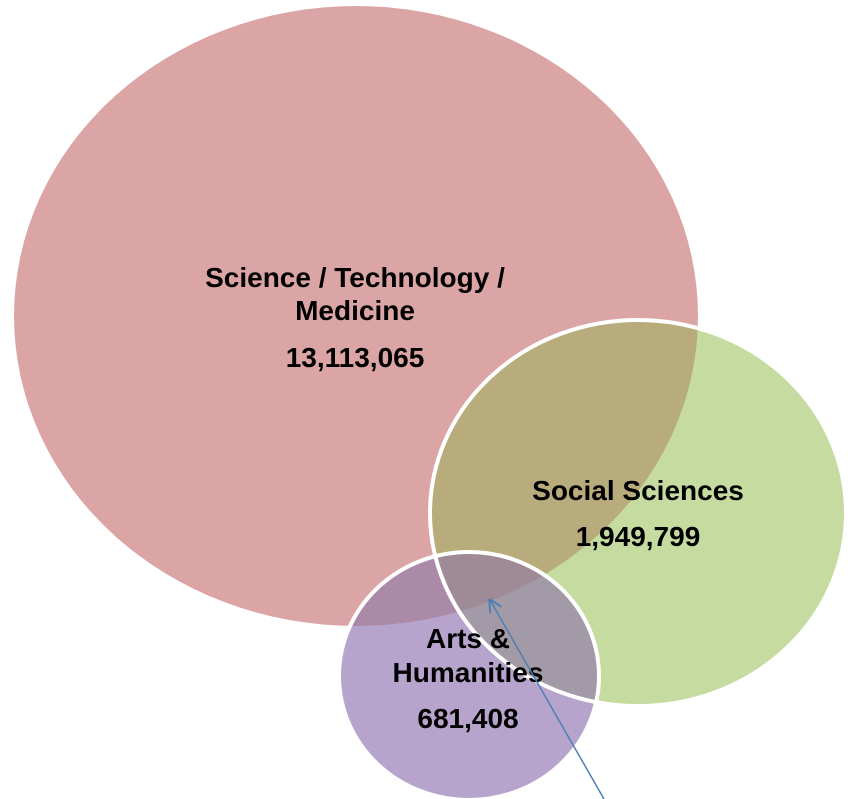 The image size is (848, 799). Describe the element at coordinates (355, 310) in the screenshot. I see `stm-label-line-2: Medicine` at that location.